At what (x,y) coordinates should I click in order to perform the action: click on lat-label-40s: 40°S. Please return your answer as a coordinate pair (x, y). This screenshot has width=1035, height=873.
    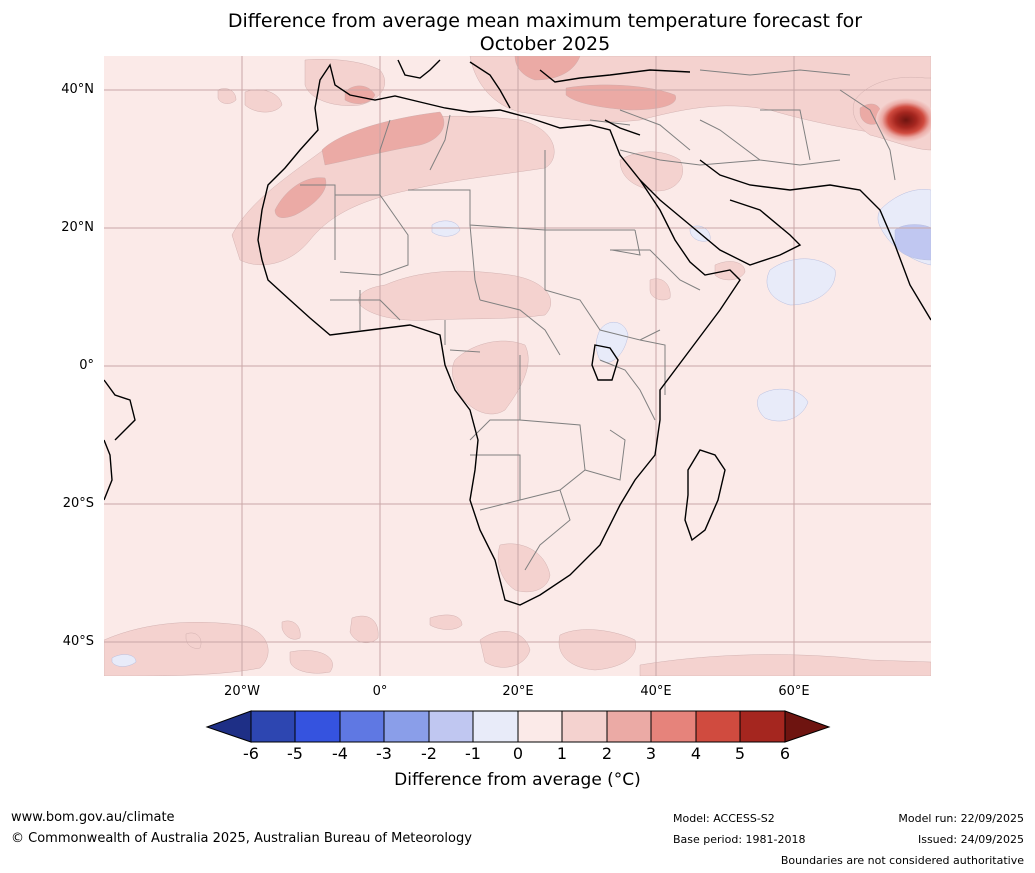
    Looking at the image, I should click on (78, 641).